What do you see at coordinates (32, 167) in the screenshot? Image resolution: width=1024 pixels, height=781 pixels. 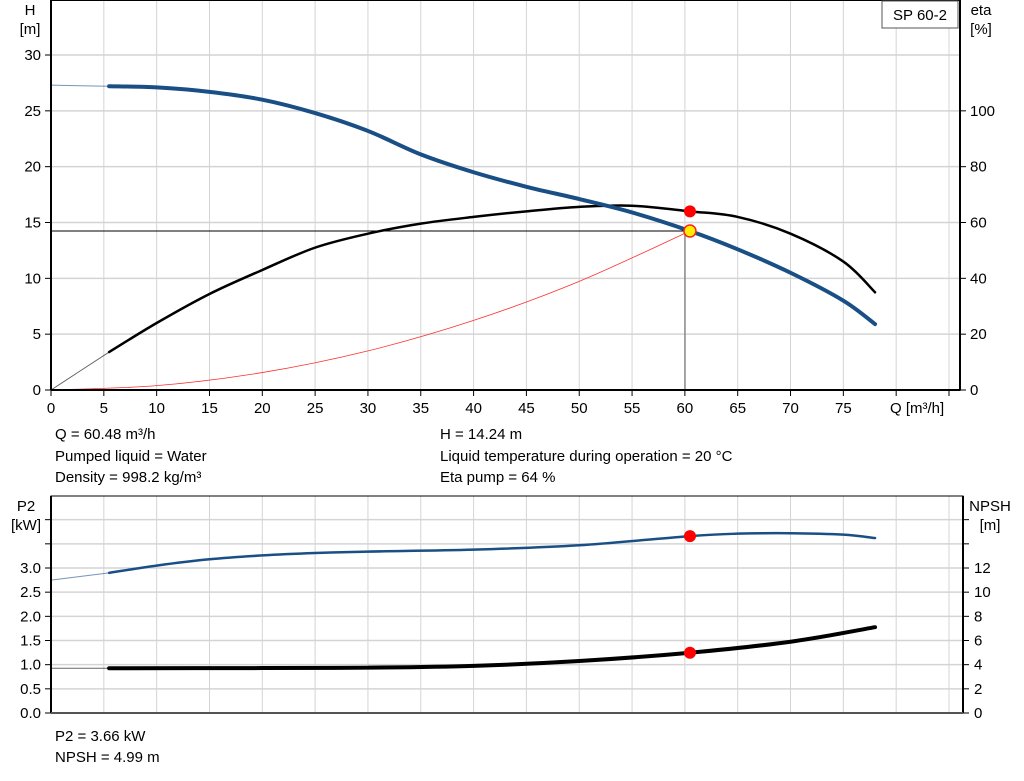 I see `h-tick-label: 20` at bounding box center [32, 167].